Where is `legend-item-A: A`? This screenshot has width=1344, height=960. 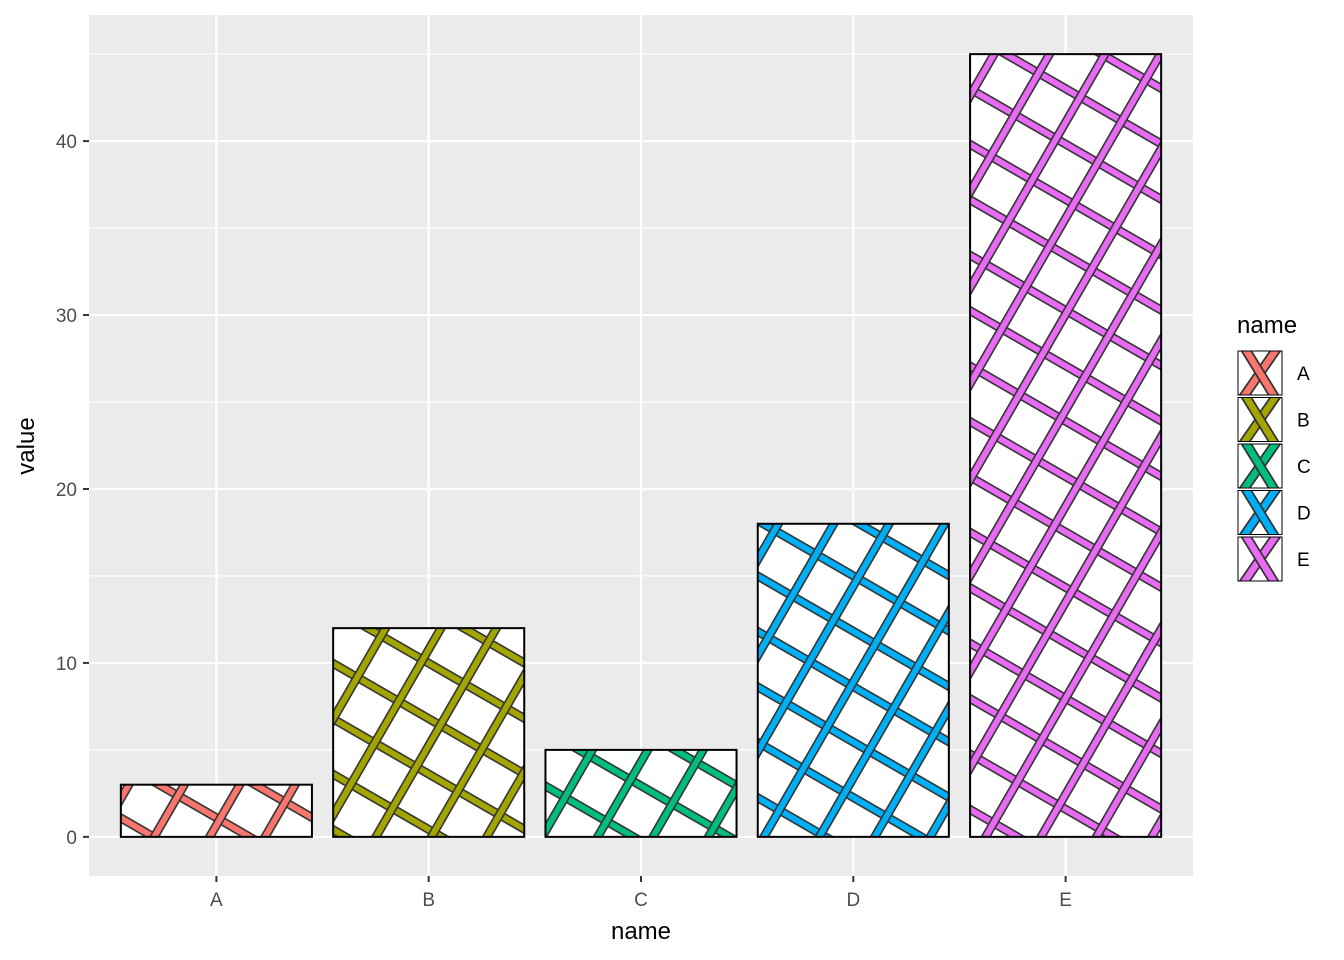
legend-item-A: A is located at coordinates (1273, 373).